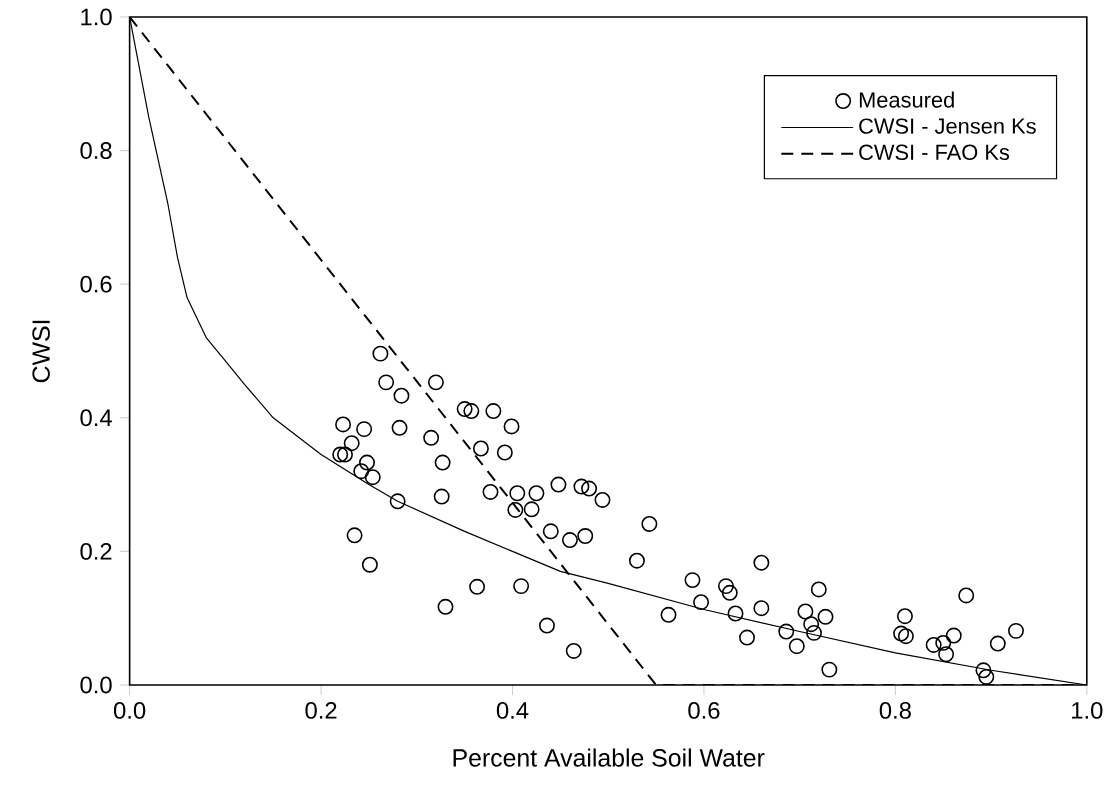  What do you see at coordinates (512, 711) in the screenshot?
I see `x-tick-label: 0.4` at bounding box center [512, 711].